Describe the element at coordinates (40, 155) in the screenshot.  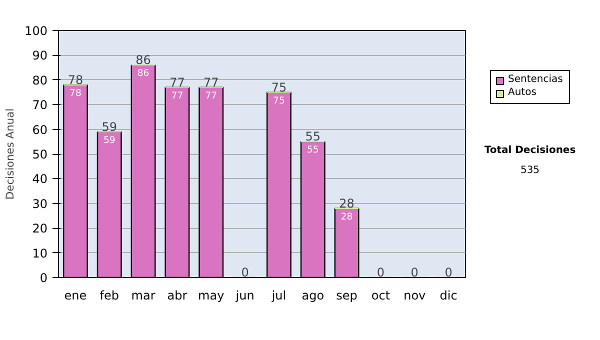
I see `y-tick-label: 50` at that location.